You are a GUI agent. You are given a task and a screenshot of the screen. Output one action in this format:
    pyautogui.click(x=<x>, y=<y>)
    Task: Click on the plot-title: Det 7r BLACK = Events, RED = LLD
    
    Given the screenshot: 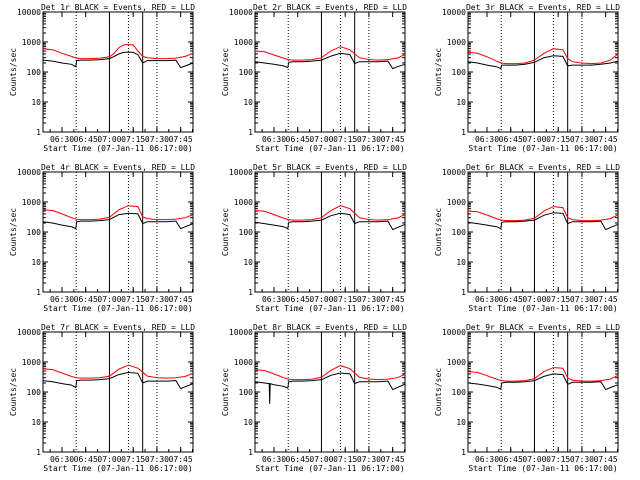 What is the action you would take?
    pyautogui.click(x=118, y=327)
    